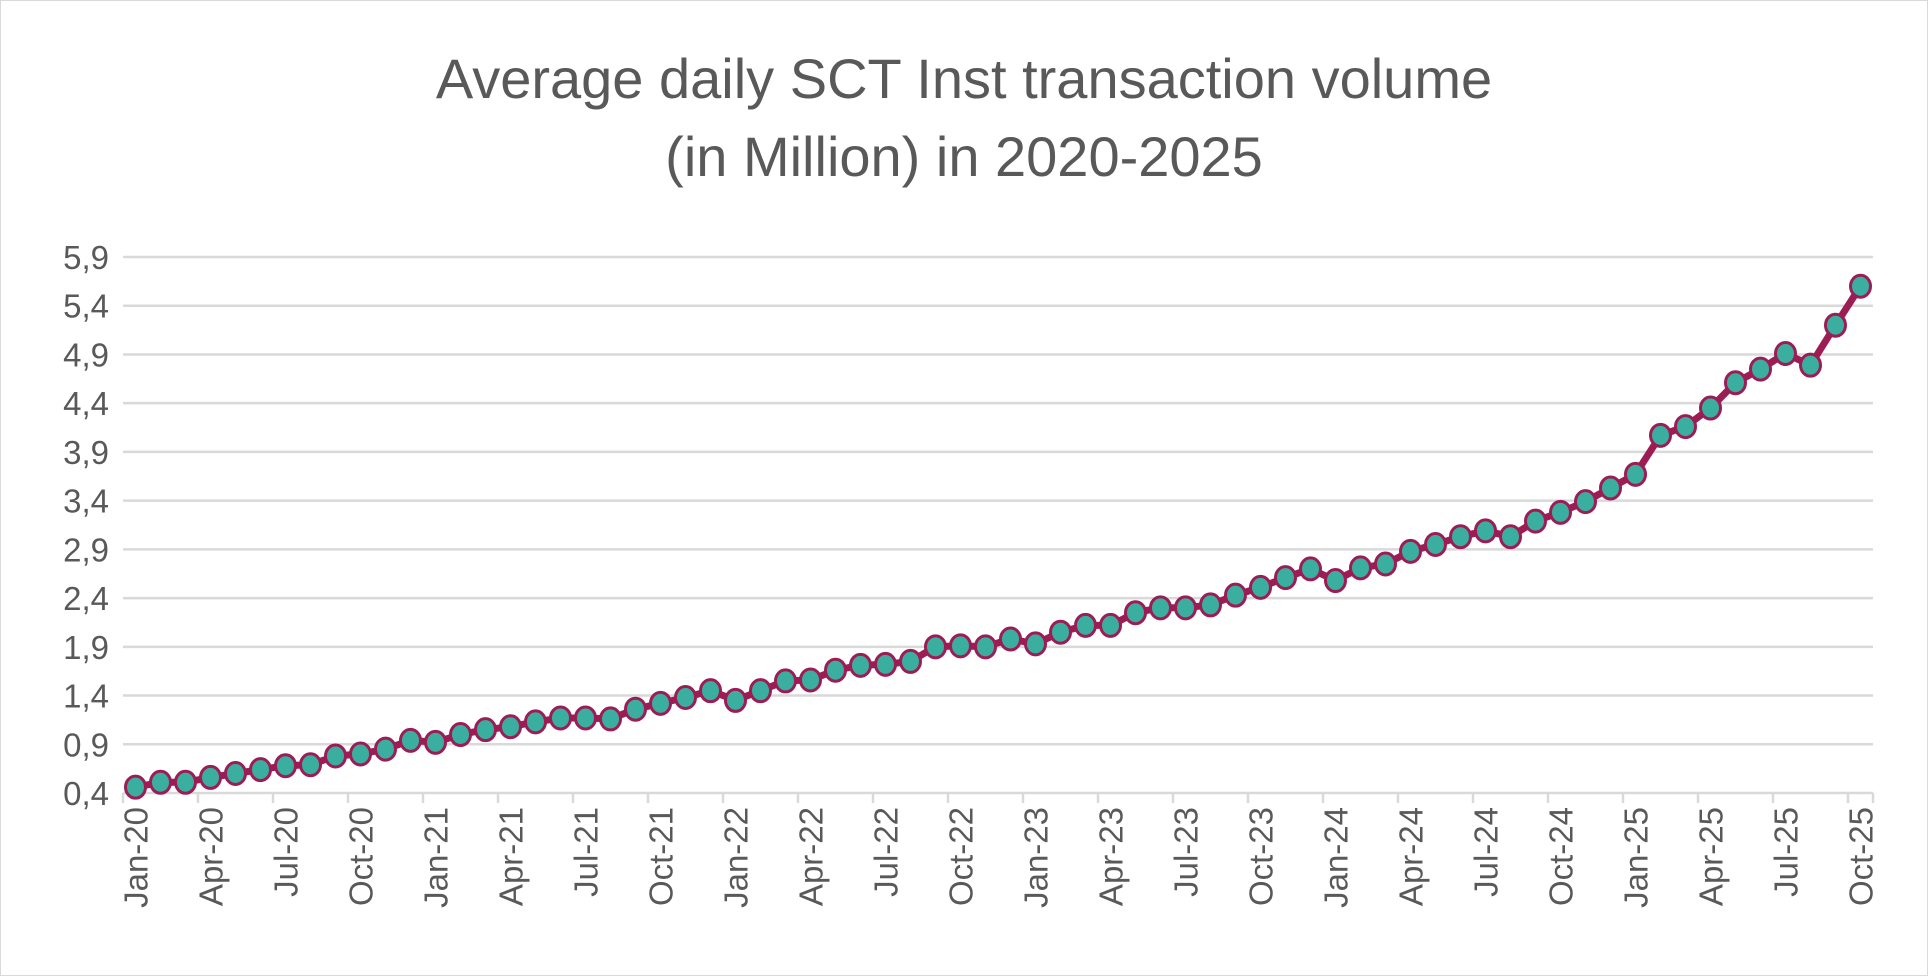 The height and width of the screenshot is (976, 1928). I want to click on x-tick-label: Apr-20, so click(211, 856).